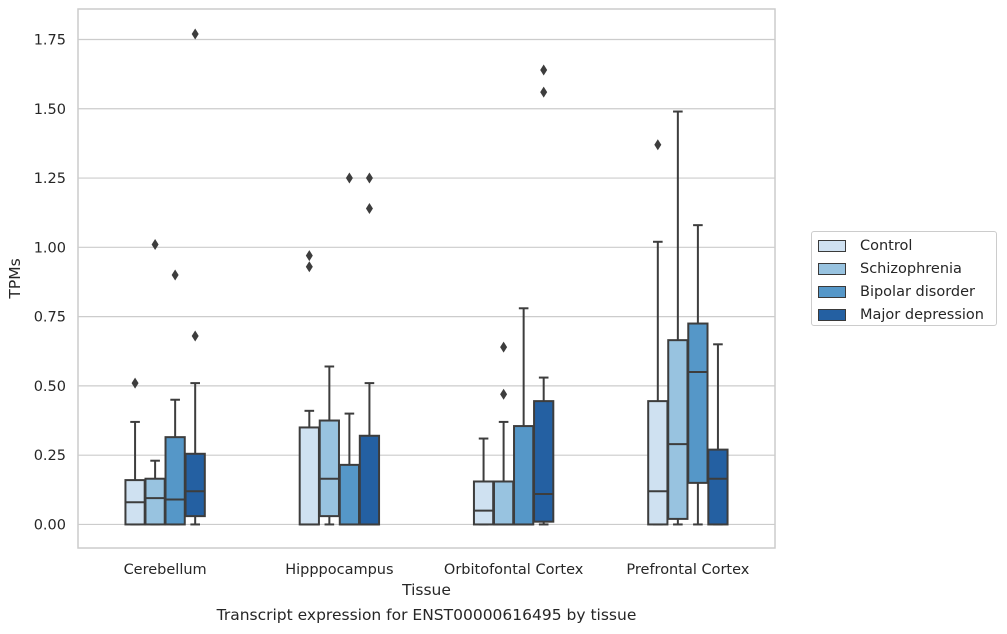 Image resolution: width=1007 pixels, height=634 pixels. Describe the element at coordinates (50, 248) in the screenshot. I see `y-tick-label: 1.00` at that location.